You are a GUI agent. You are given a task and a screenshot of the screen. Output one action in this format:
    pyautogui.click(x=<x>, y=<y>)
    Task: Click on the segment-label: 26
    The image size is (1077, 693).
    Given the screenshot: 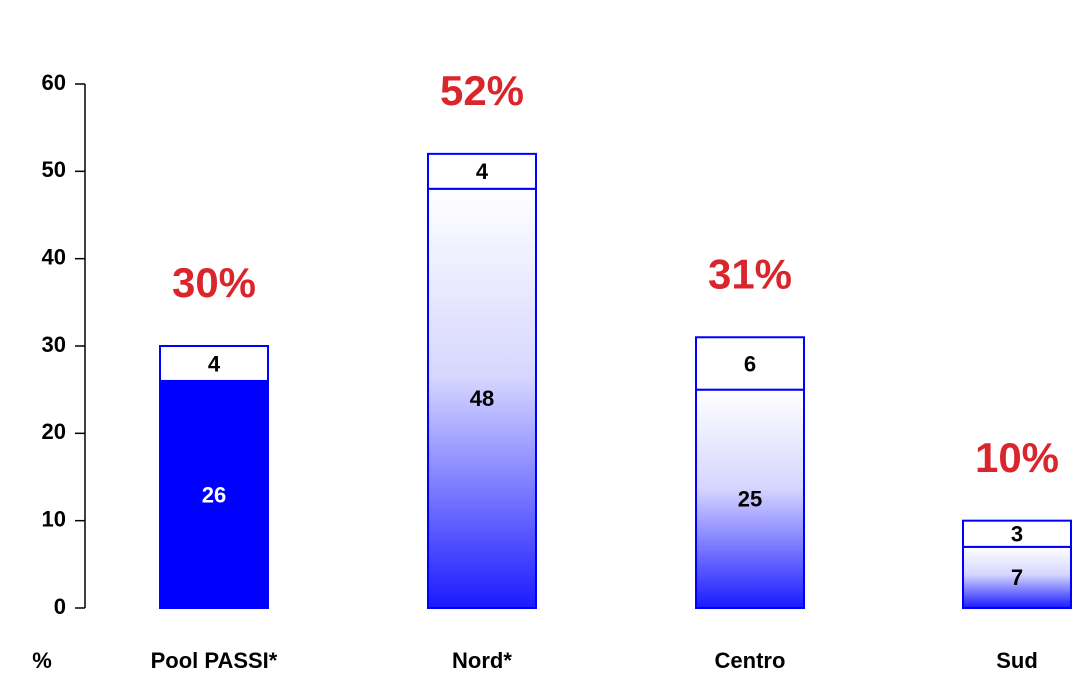 What is the action you would take?
    pyautogui.click(x=214, y=494)
    